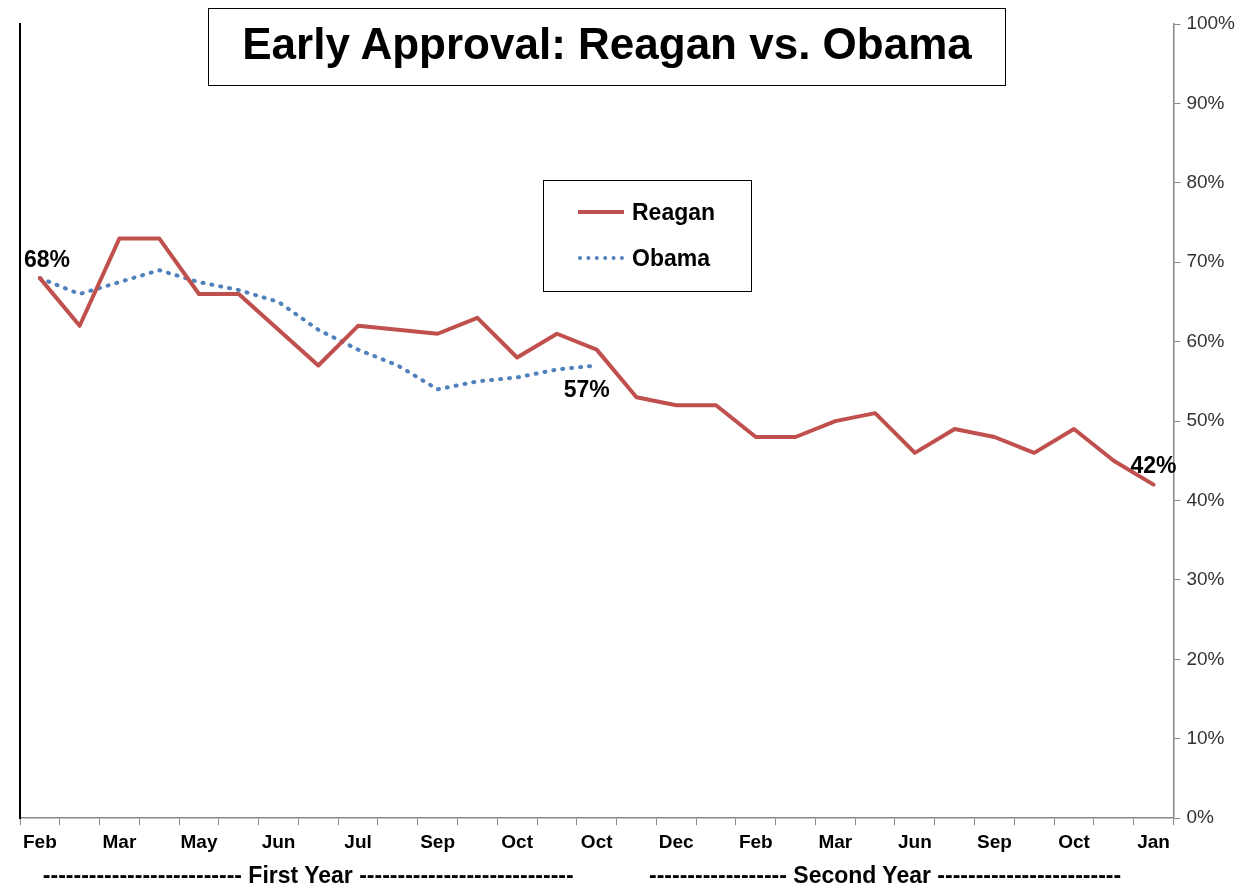  I want to click on y-tick-label: 30%, so click(1205, 579).